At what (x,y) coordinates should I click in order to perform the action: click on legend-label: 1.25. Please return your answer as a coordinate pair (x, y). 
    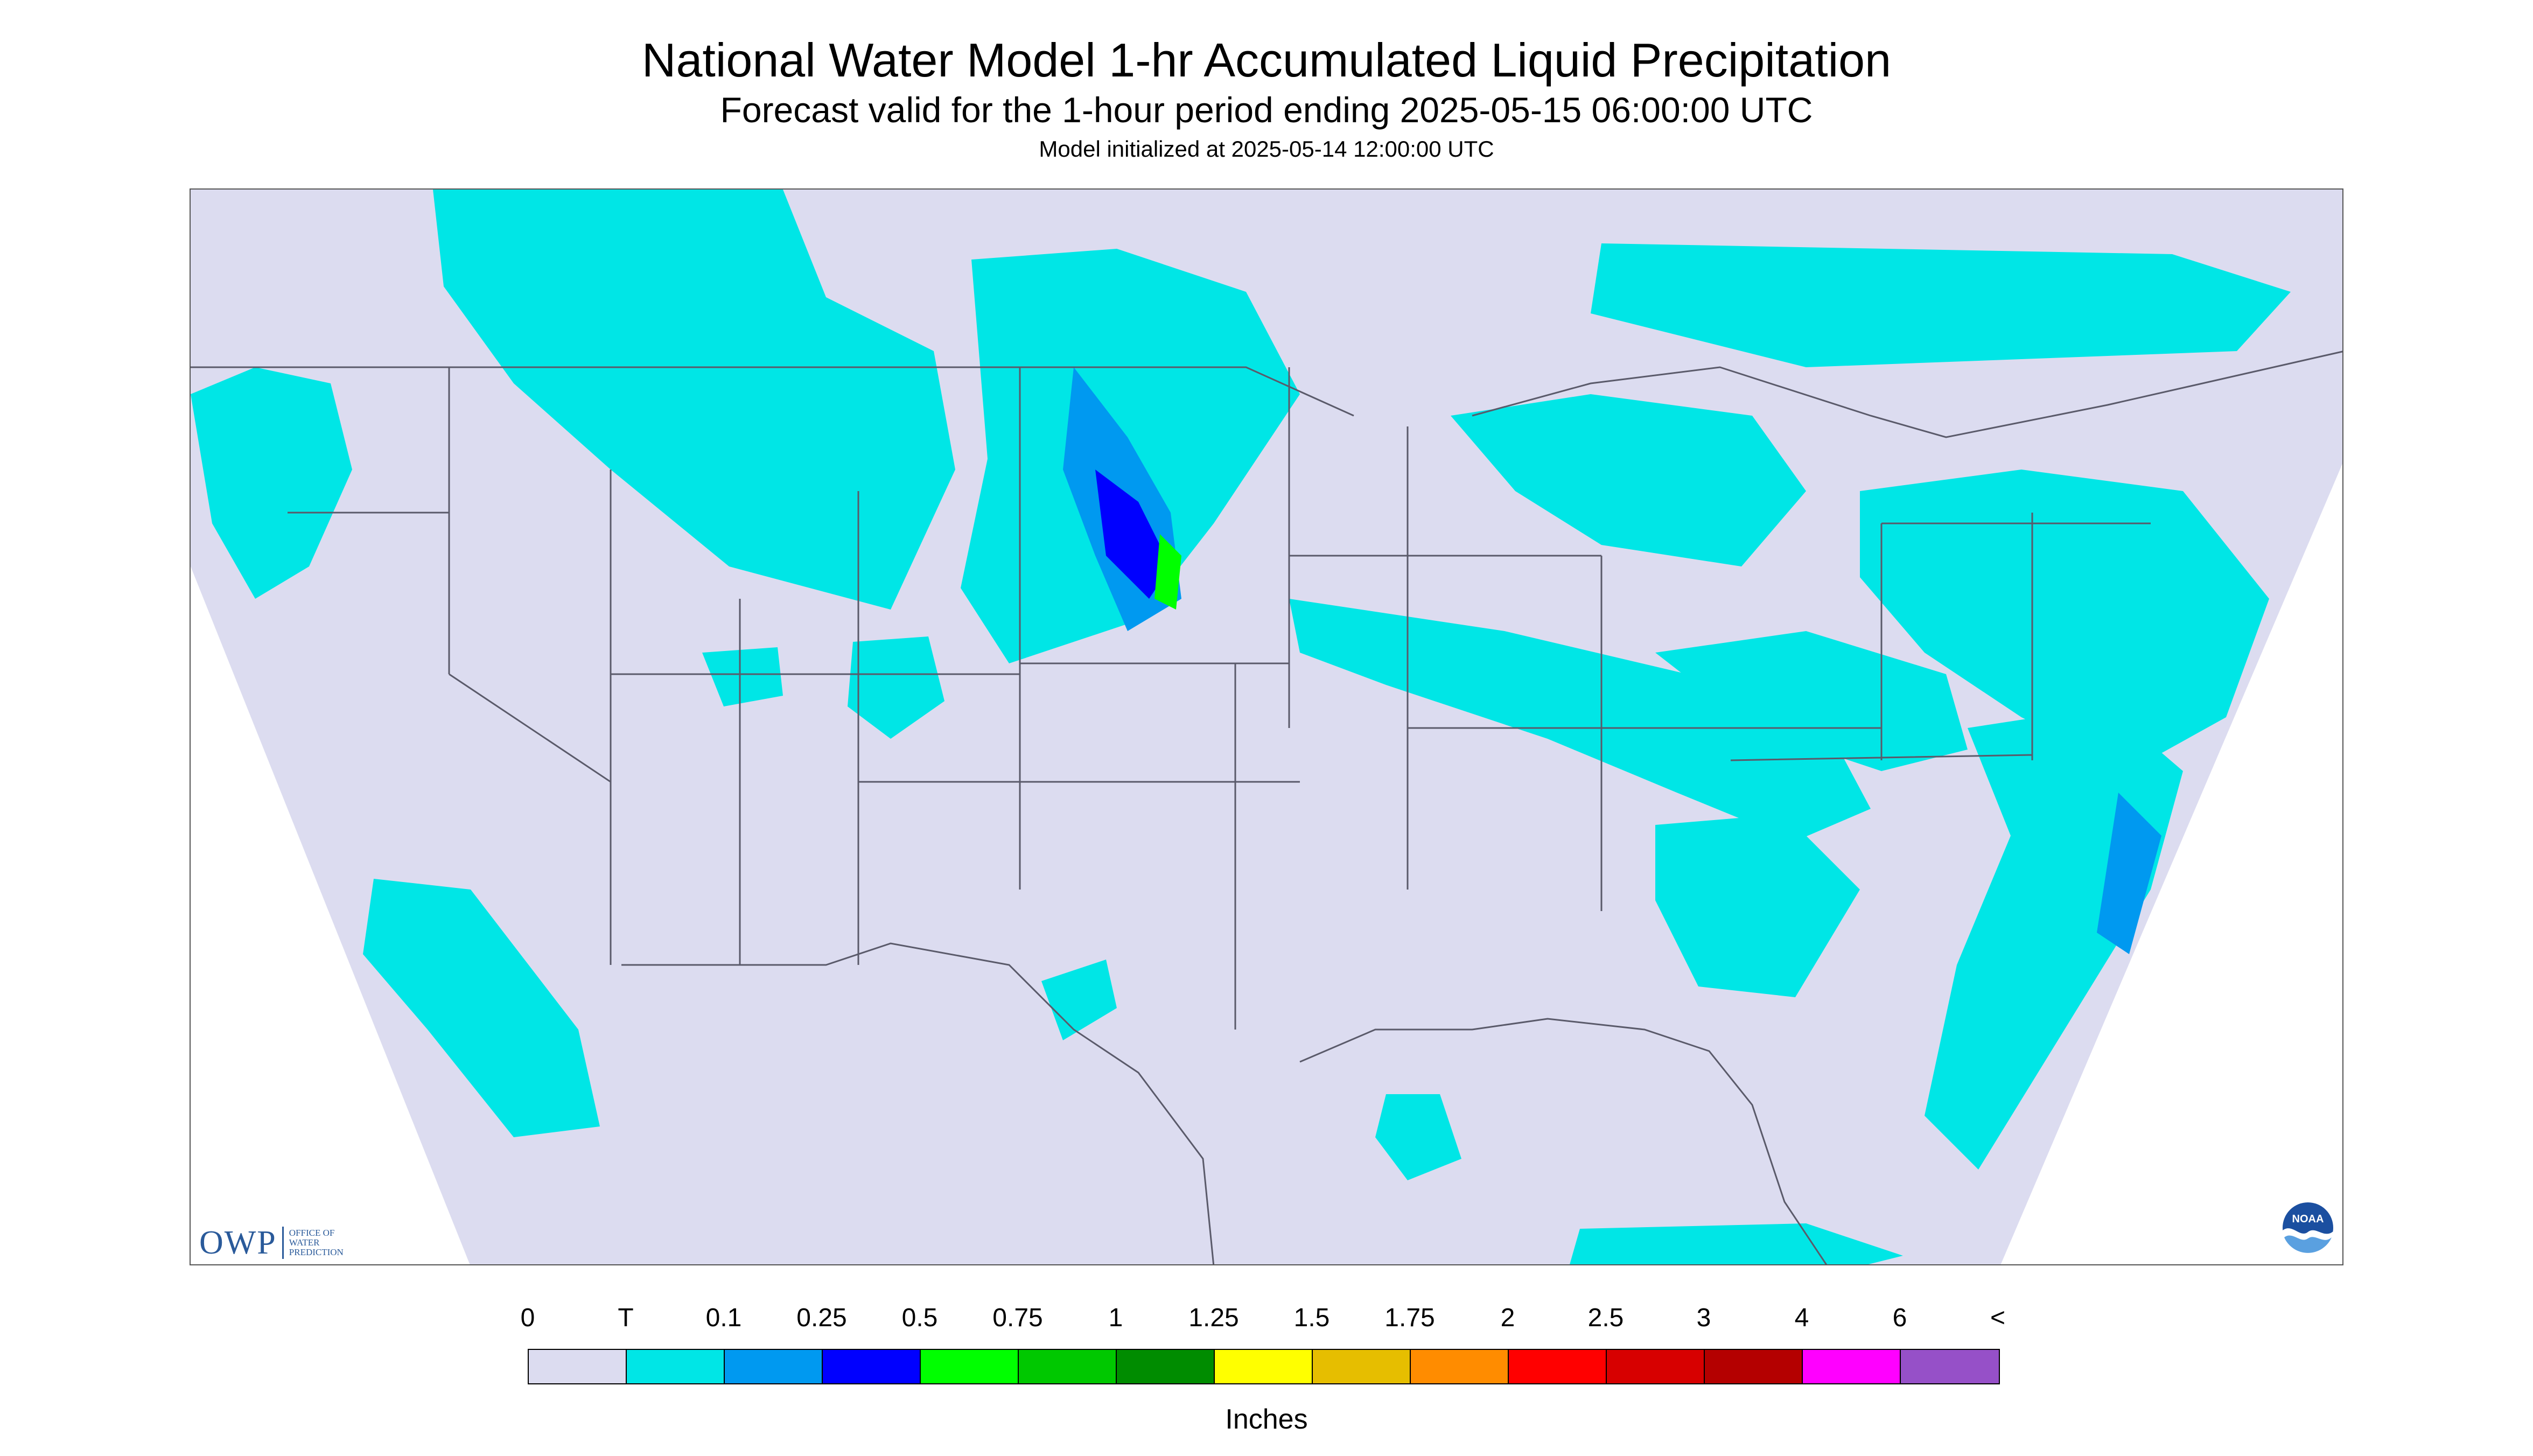
    Looking at the image, I should click on (1213, 1318).